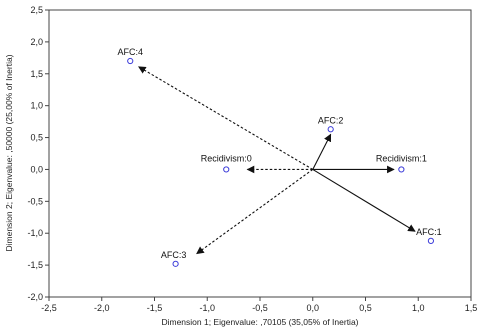  What do you see at coordinates (365, 308) in the screenshot?
I see `x-tick-label: 0,5` at bounding box center [365, 308].